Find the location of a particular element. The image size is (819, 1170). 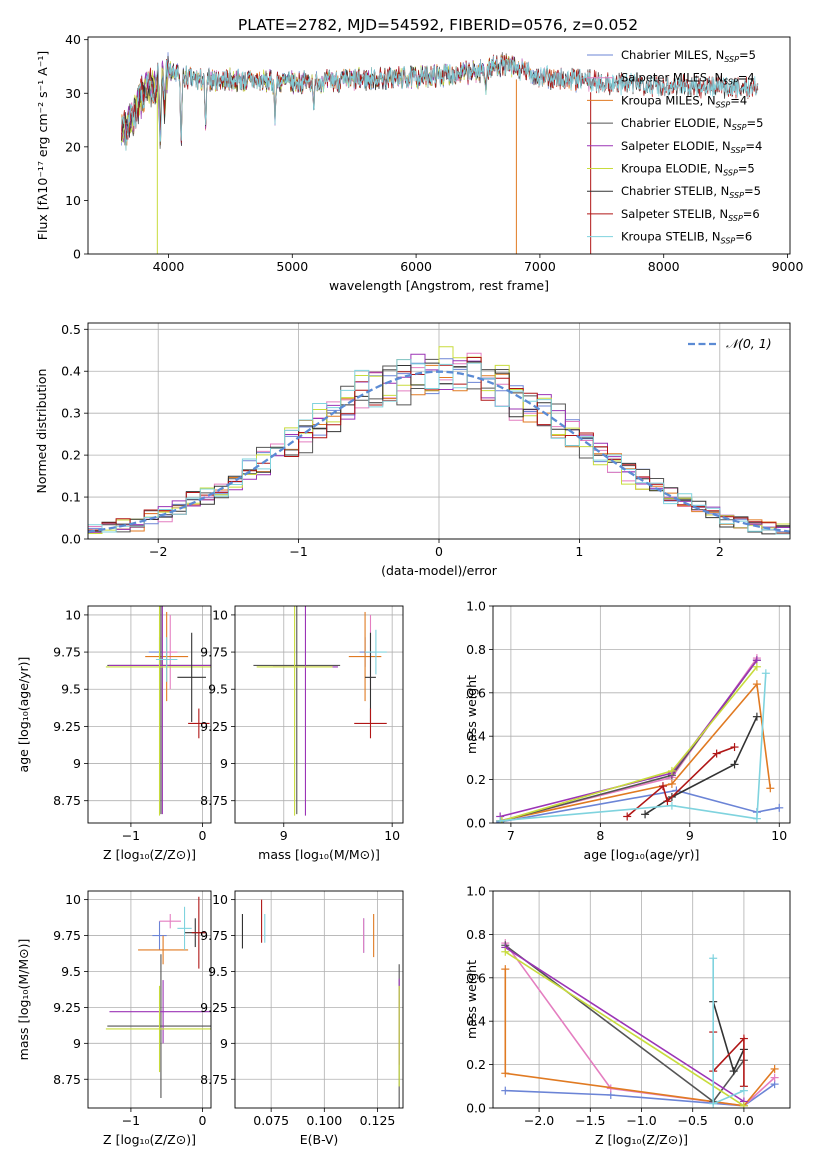

x-tick-label: 7 is located at coordinates (511, 835).